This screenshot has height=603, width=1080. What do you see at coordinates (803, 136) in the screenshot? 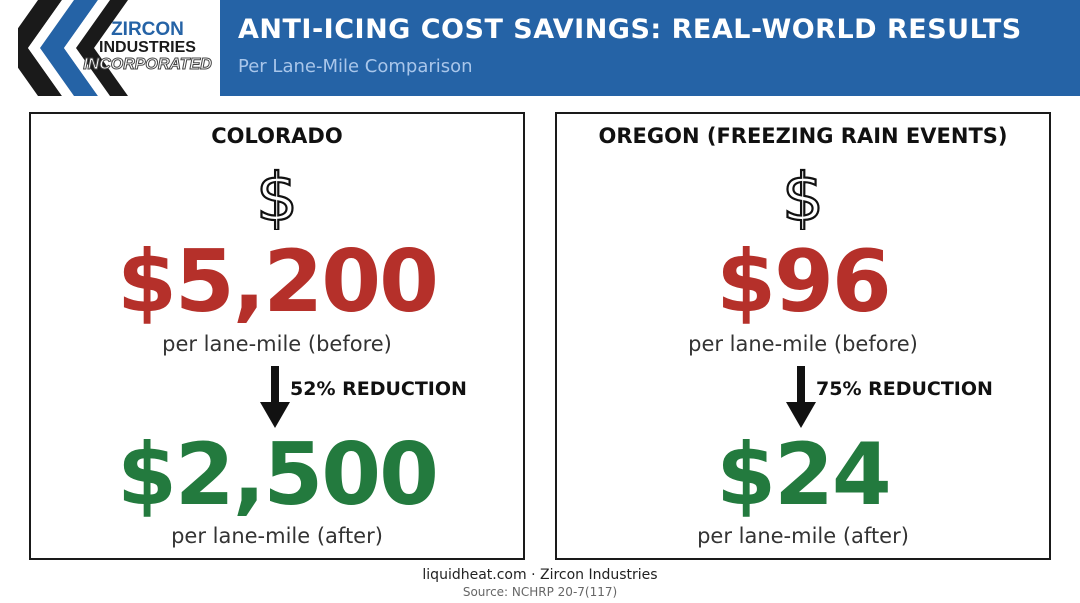
I see `region-title: OREGON (FREEZING RAIN EVENTS)` at bounding box center [803, 136].